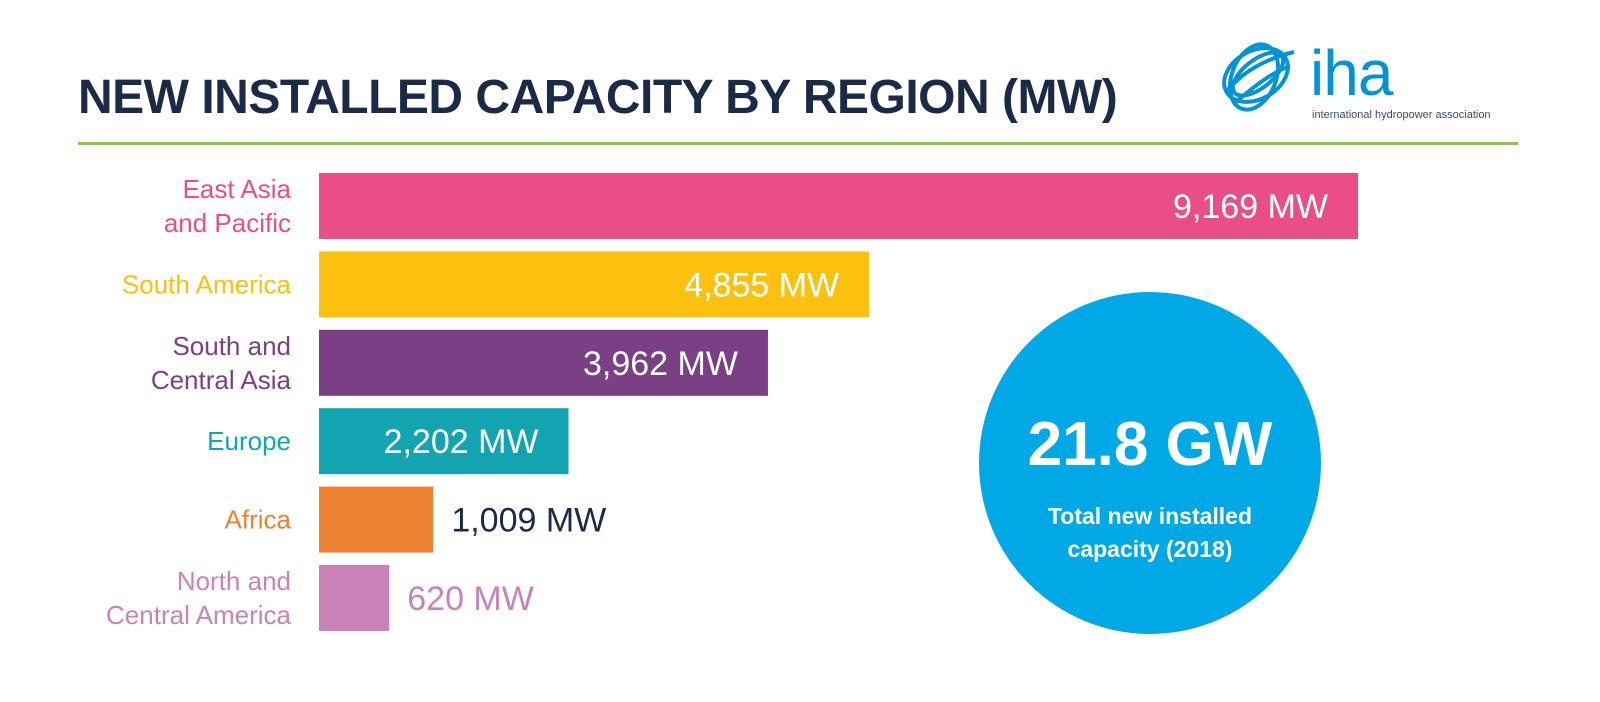 The height and width of the screenshot is (702, 1600). I want to click on category-label-1-line-0: South America, so click(207, 284).